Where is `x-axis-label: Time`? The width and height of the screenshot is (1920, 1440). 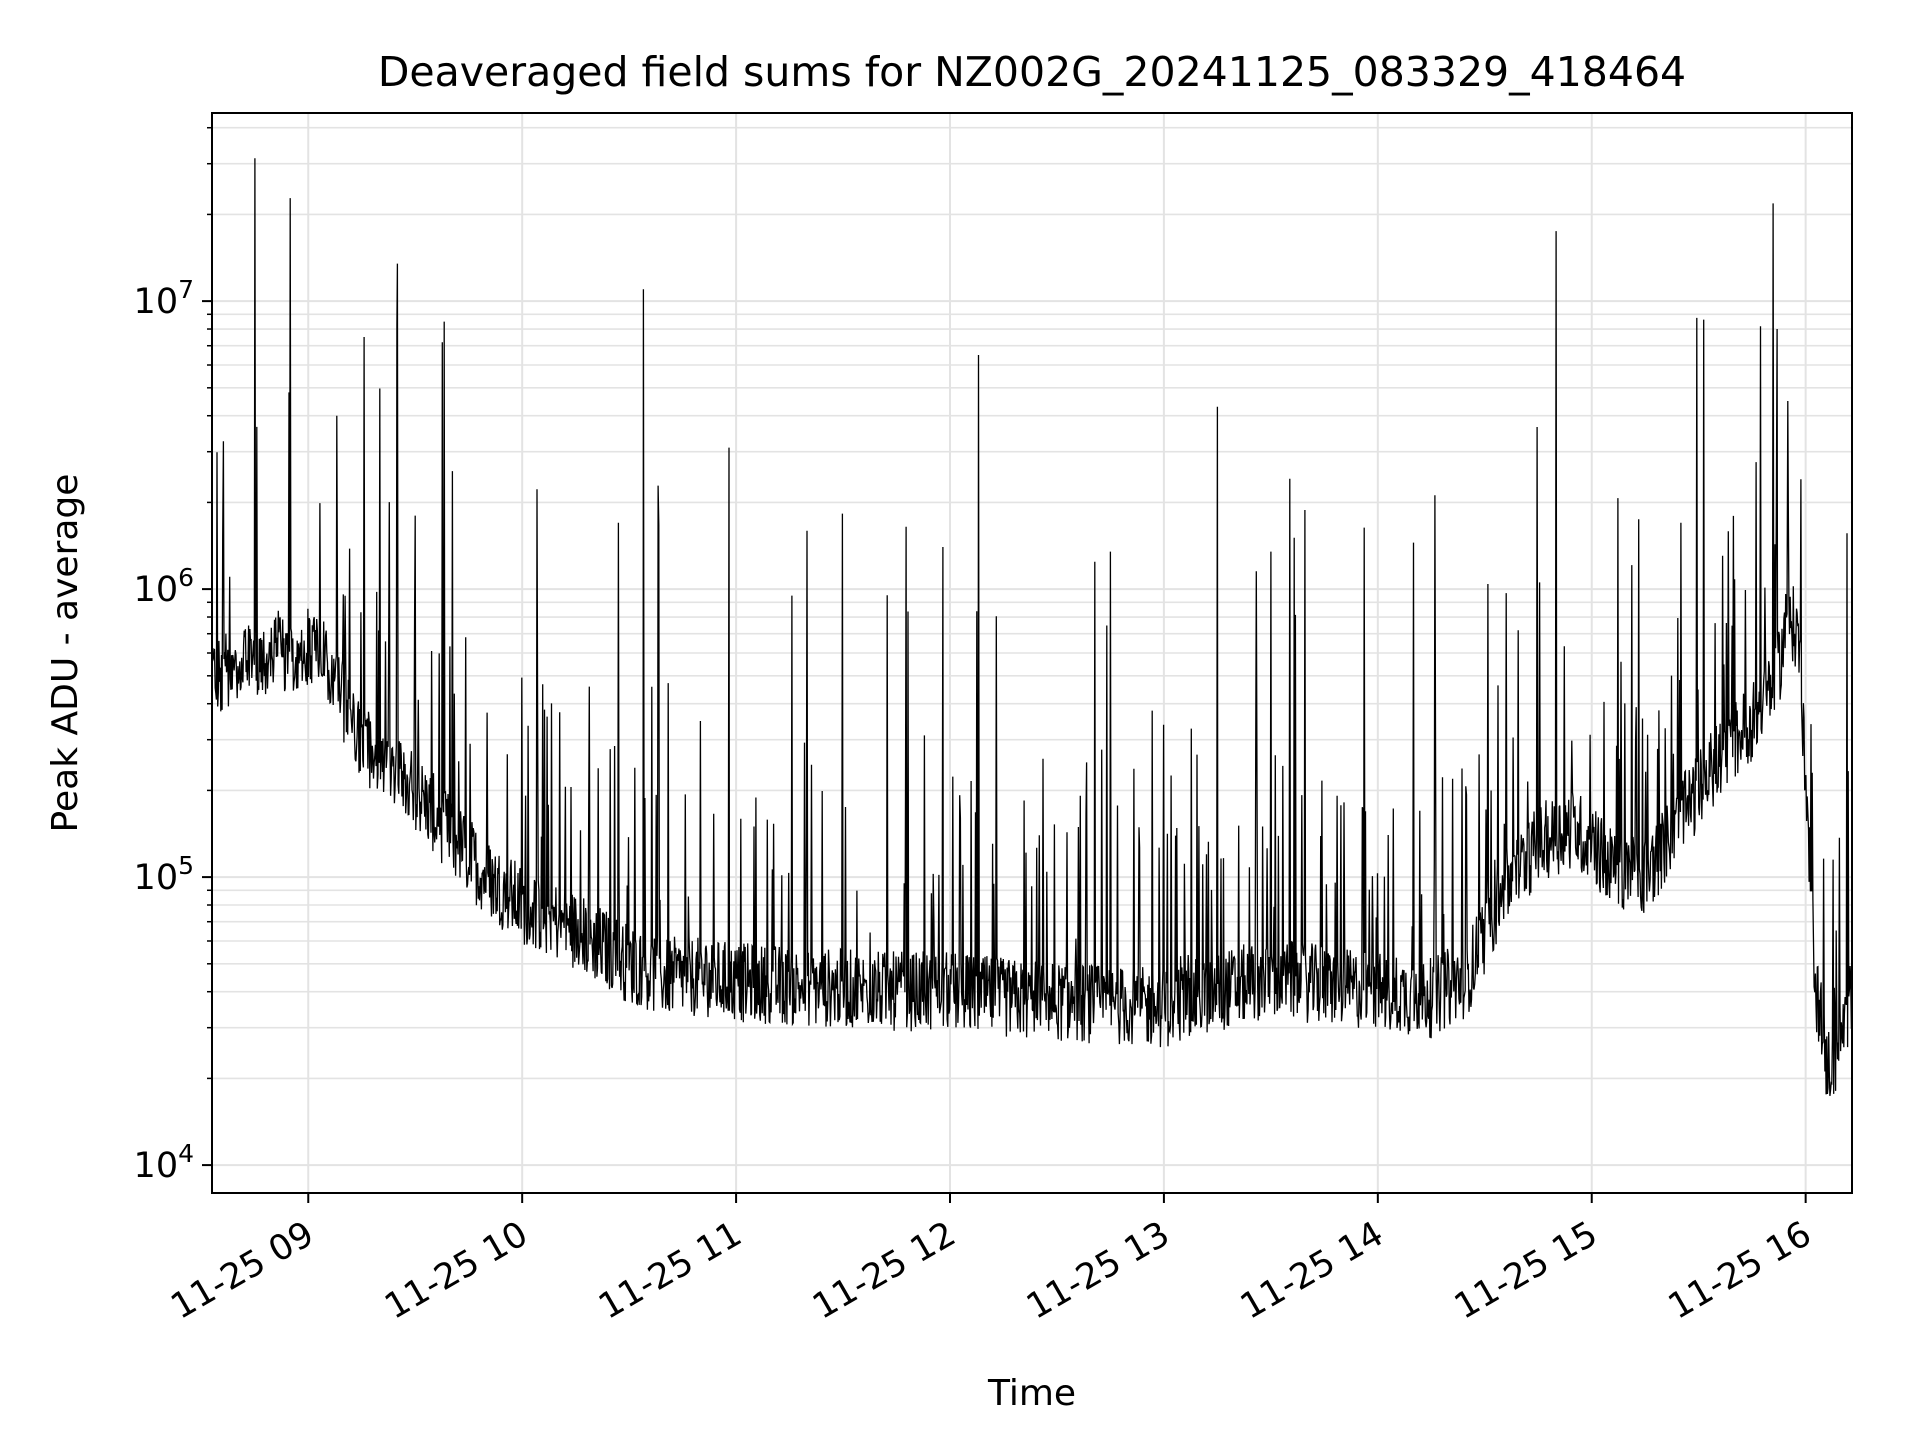
x-axis-label: Time is located at coordinates (1031, 1393).